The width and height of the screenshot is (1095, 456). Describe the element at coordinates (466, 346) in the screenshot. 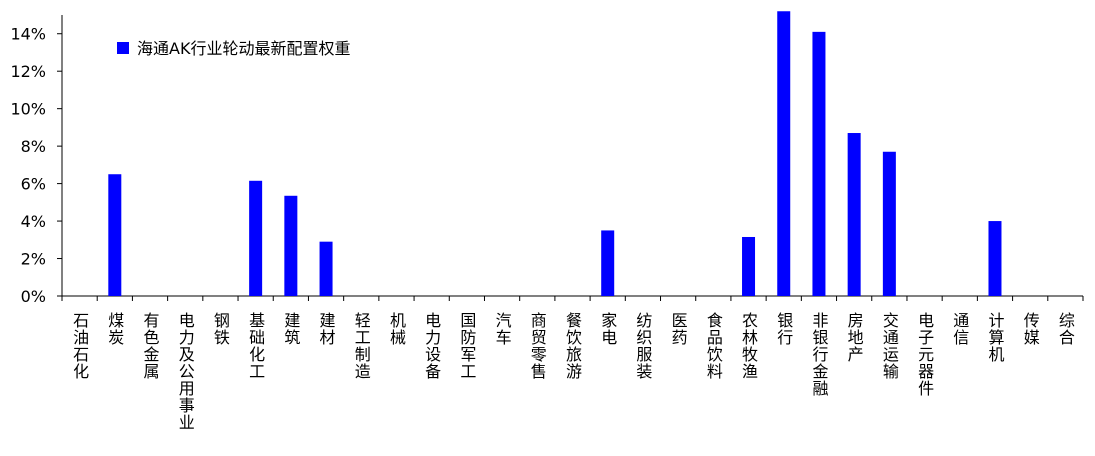

I see `x-tick-label: 国防军工` at that location.